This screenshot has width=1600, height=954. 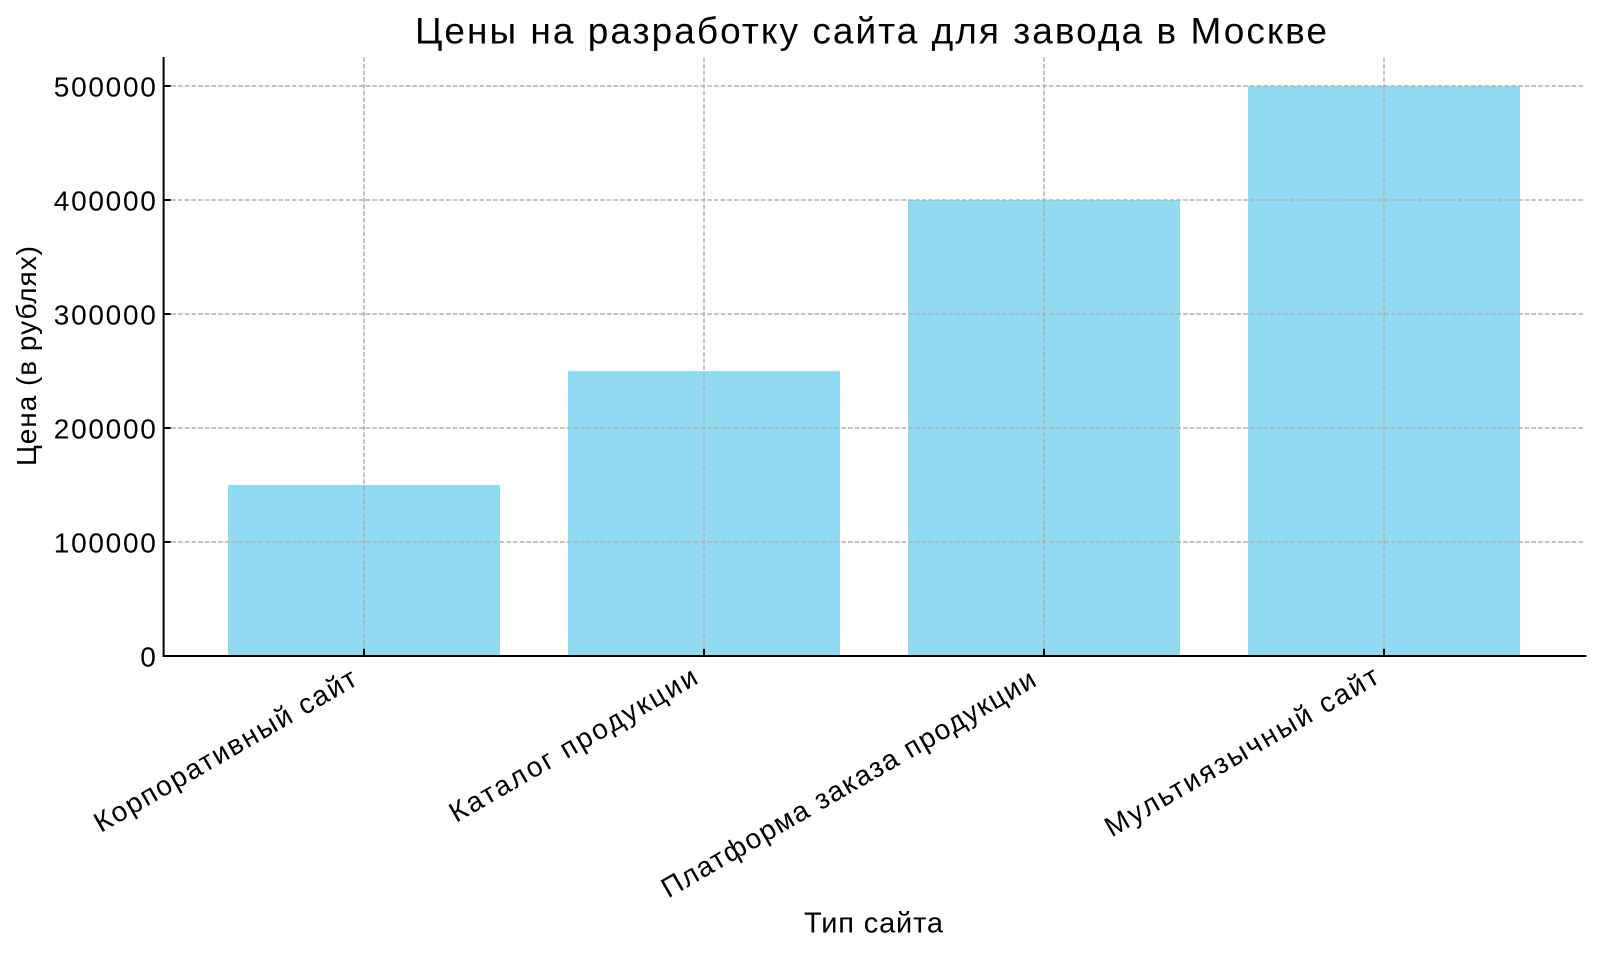 What do you see at coordinates (148, 657) in the screenshot?
I see `svg-text: 0` at bounding box center [148, 657].